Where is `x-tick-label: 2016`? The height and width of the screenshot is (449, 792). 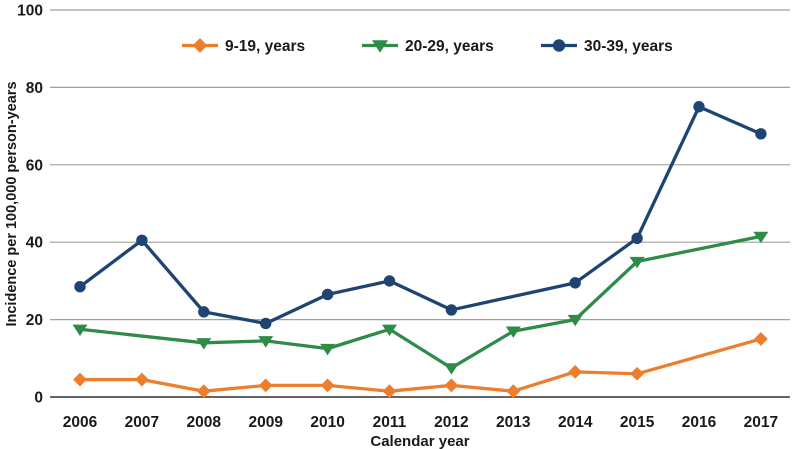 x-tick-label: 2016 is located at coordinates (699, 422).